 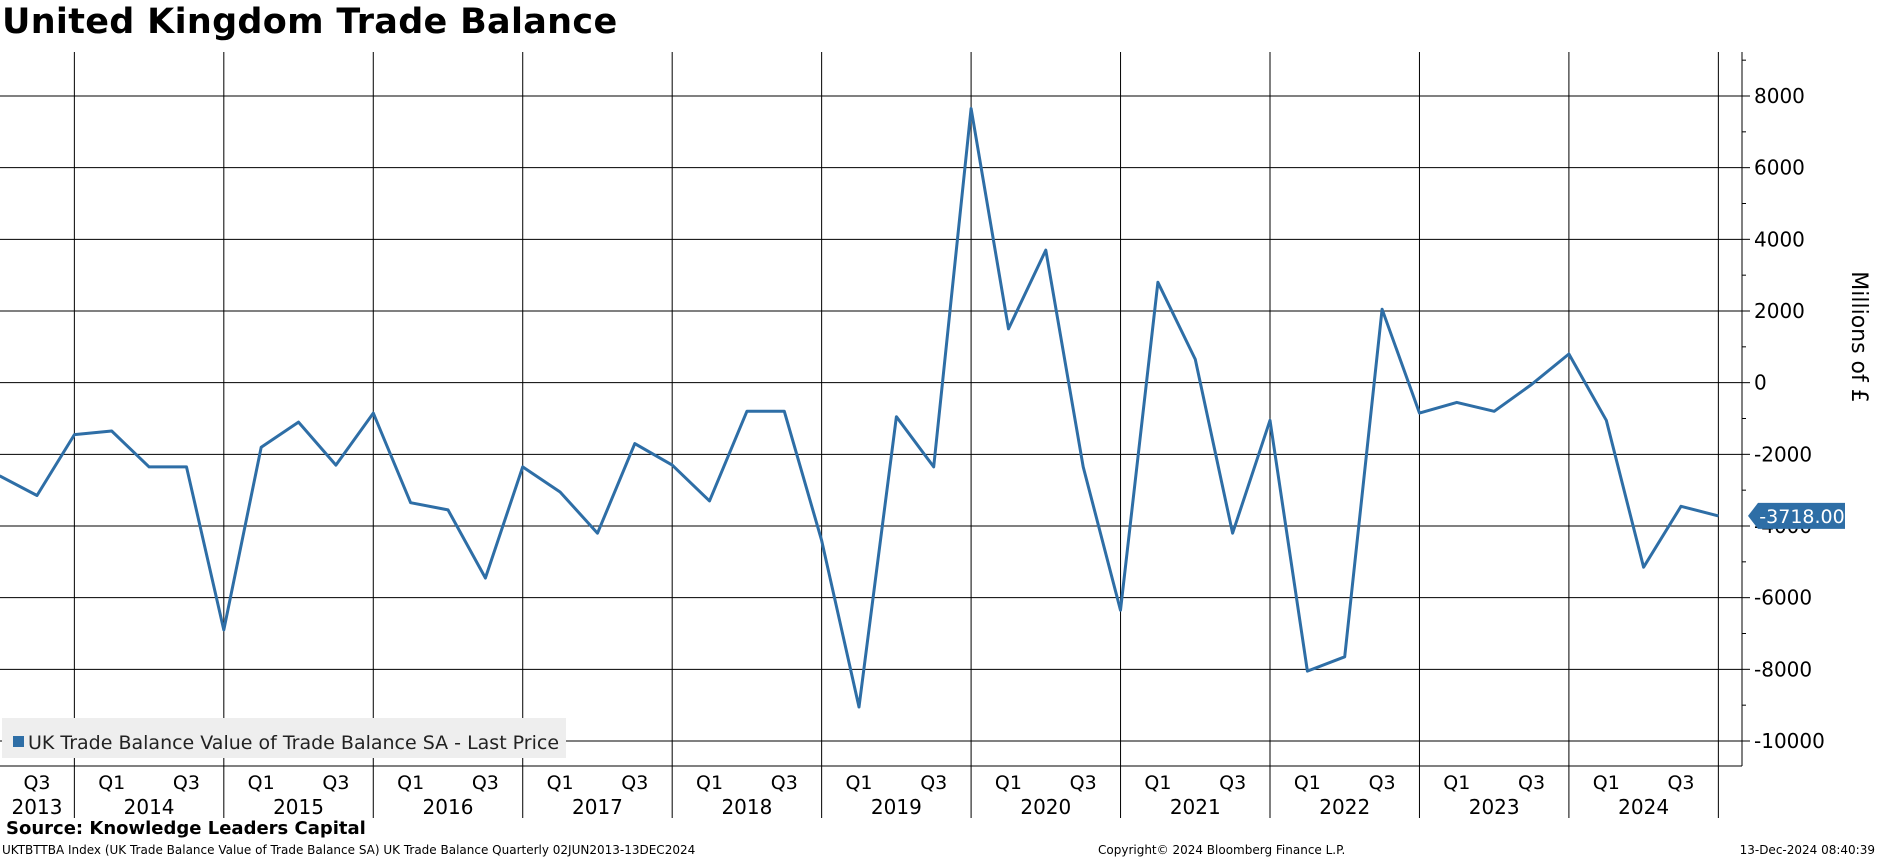 What do you see at coordinates (1344, 807) in the screenshot?
I see `x-year-label: 2022` at bounding box center [1344, 807].